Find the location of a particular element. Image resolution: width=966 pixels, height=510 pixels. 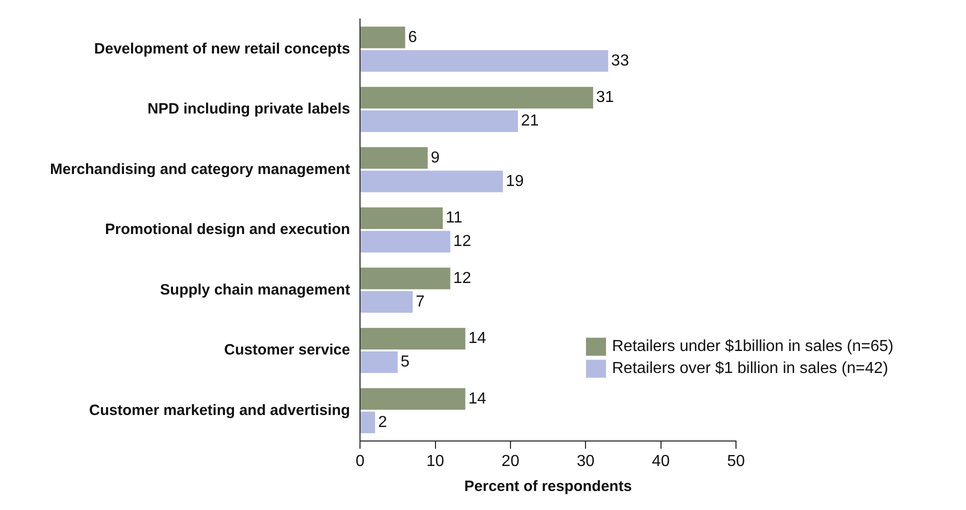

x-tick-label: 40 is located at coordinates (661, 461).